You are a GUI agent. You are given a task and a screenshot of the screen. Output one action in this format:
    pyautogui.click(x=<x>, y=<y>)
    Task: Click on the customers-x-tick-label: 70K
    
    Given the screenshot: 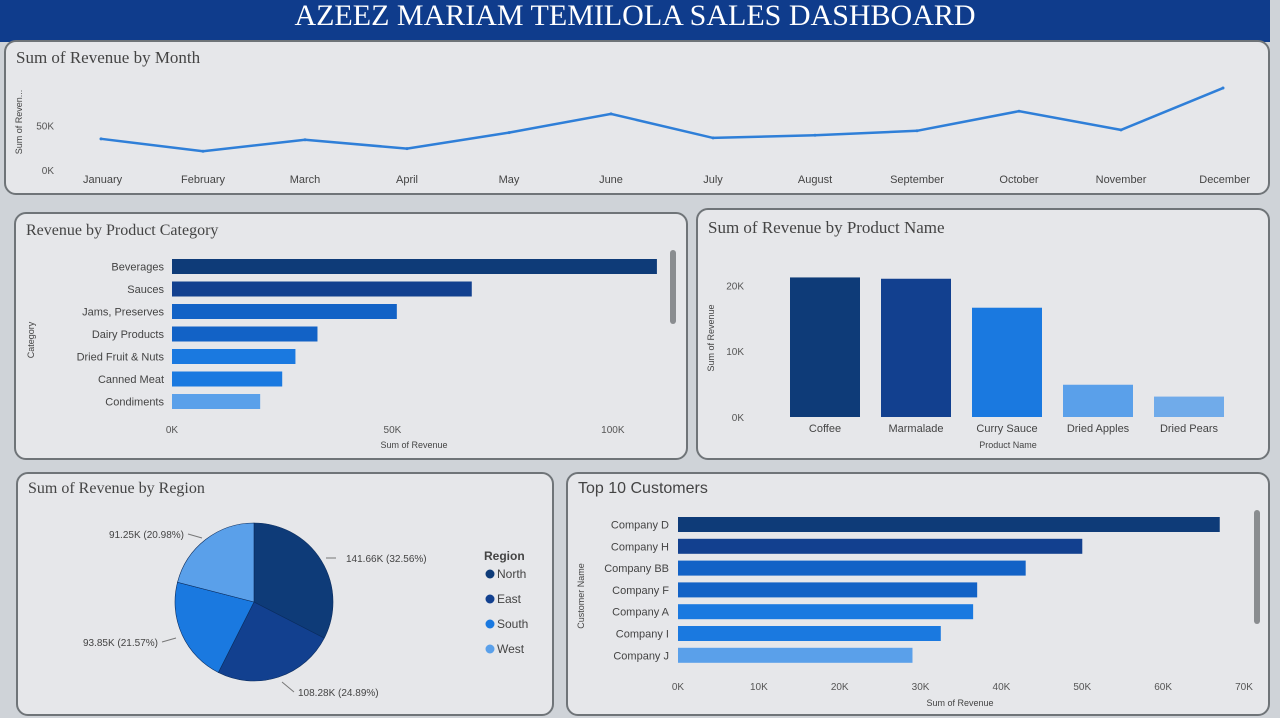 What is the action you would take?
    pyautogui.click(x=1244, y=687)
    